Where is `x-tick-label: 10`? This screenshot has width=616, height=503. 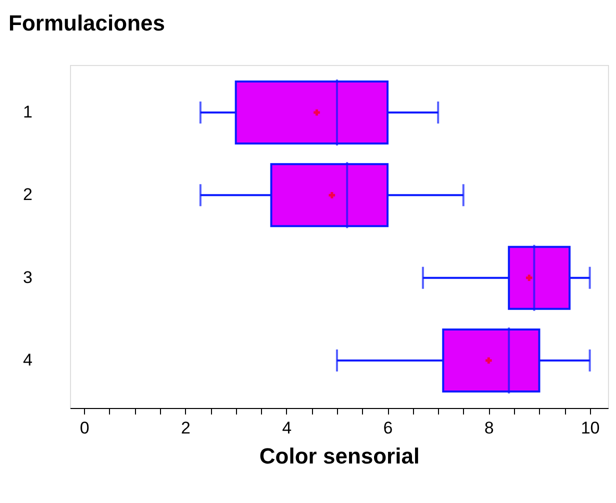 x-tick-label: 10 is located at coordinates (590, 428).